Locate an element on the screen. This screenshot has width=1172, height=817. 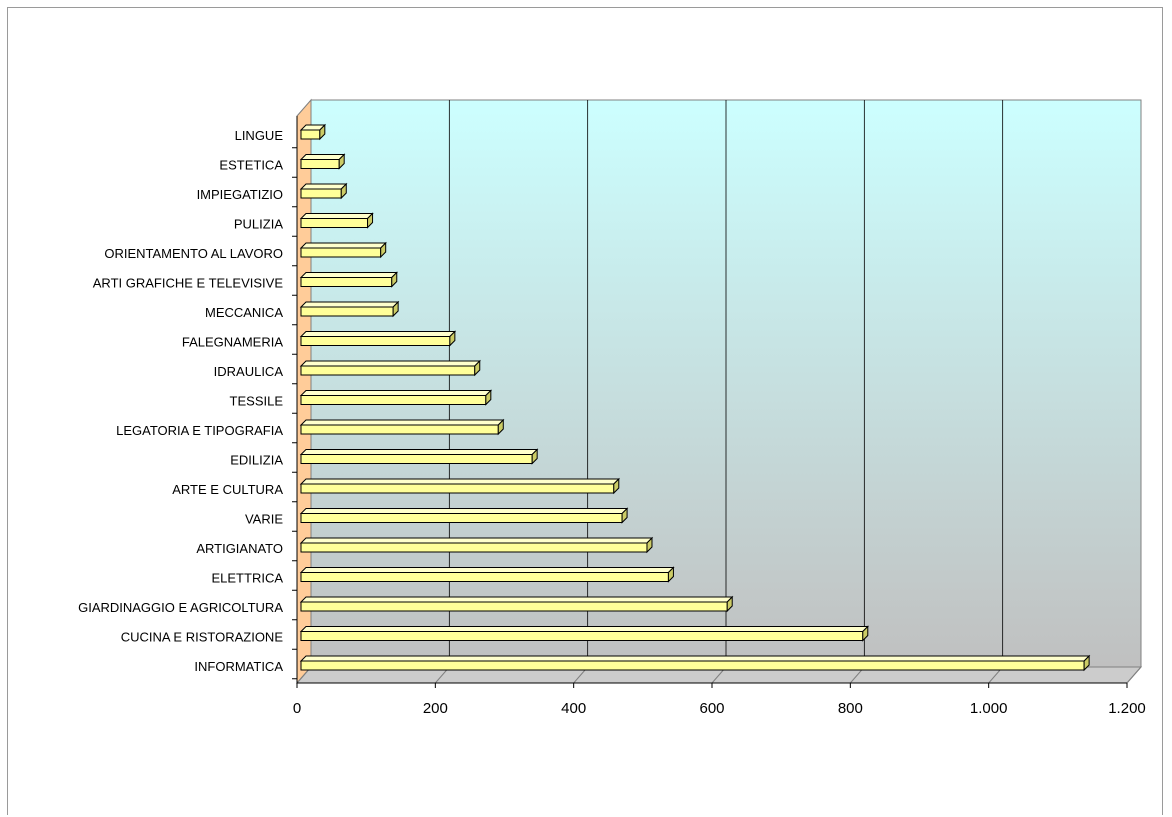
x-tick-label: 200 is located at coordinates (435, 708).